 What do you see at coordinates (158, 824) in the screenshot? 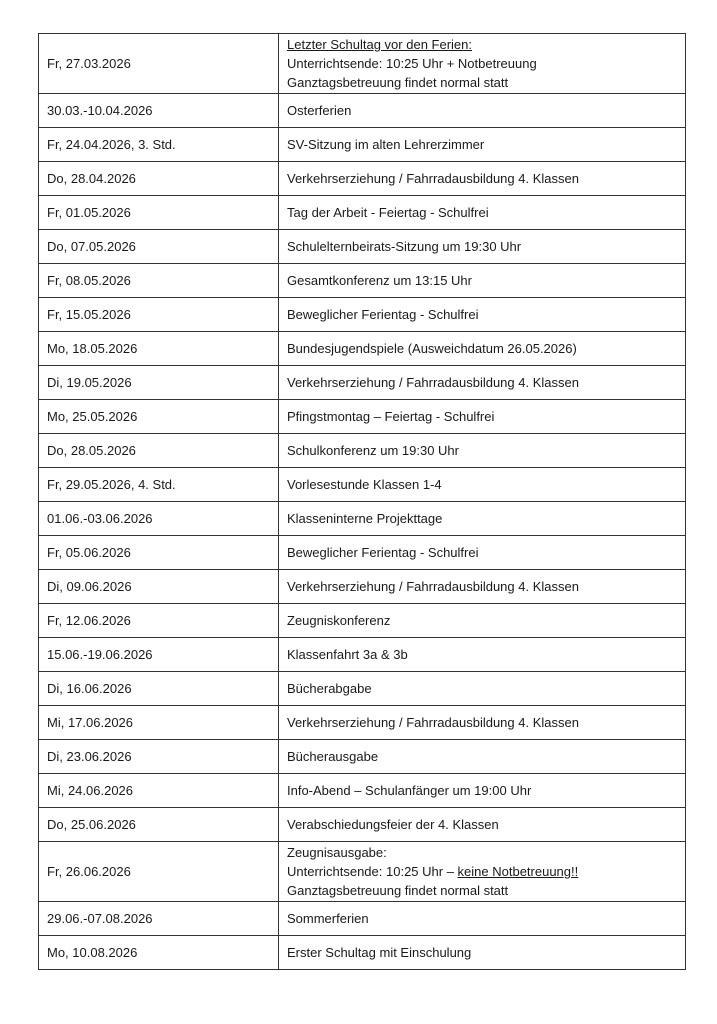
I see `date-cell: Do, 25.06.2026` at bounding box center [158, 824].